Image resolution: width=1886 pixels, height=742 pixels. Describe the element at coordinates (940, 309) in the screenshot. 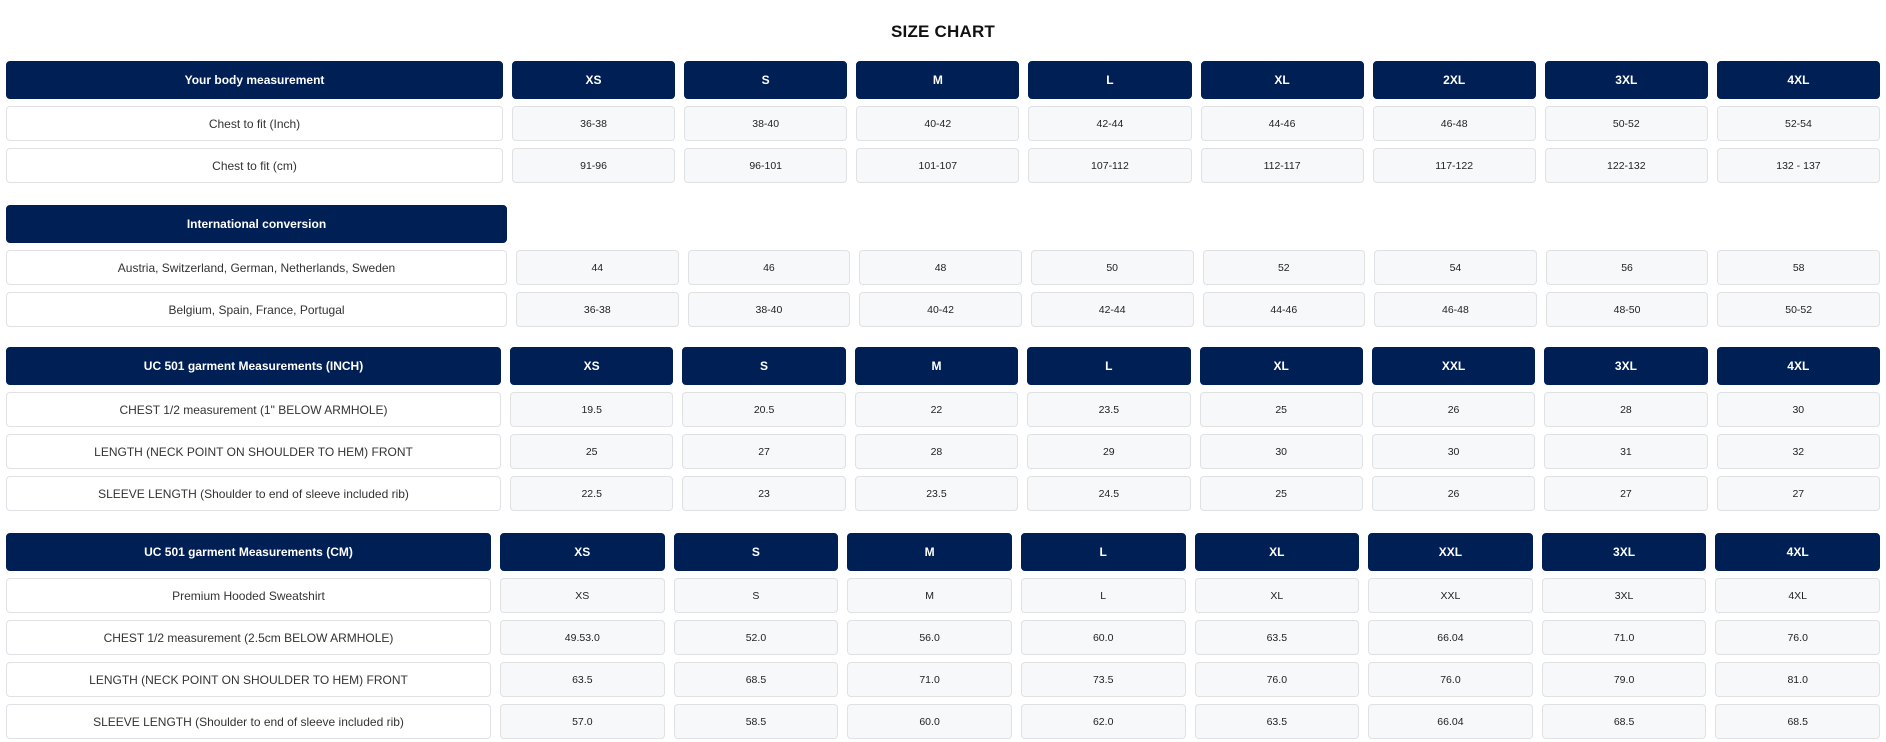

I see `value-cell: 40-42` at that location.